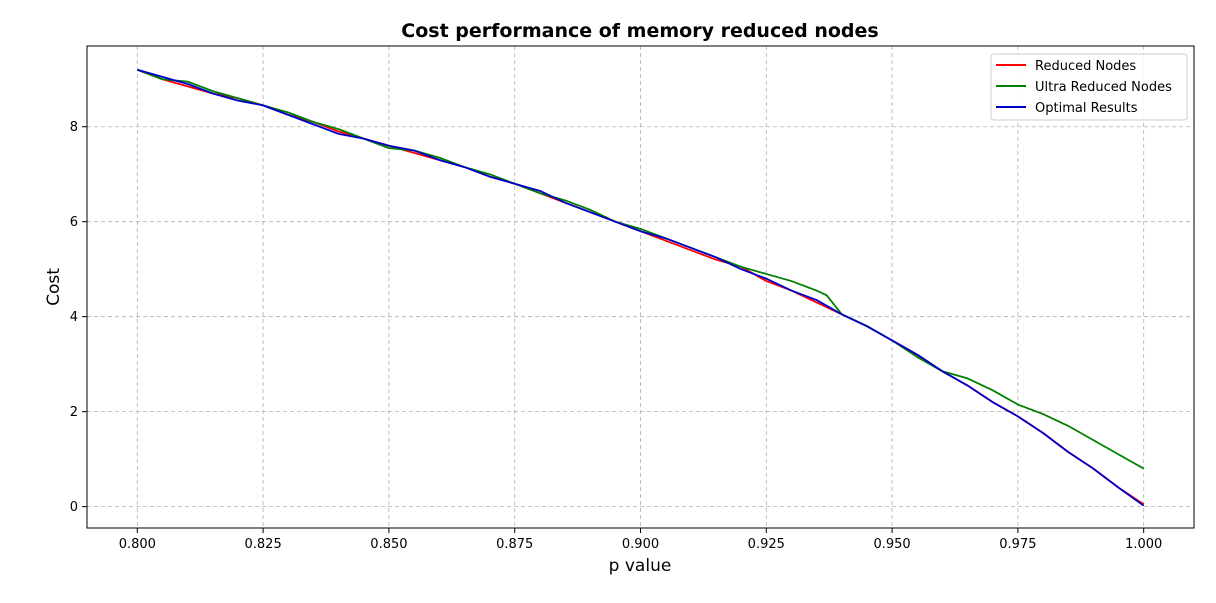 This screenshot has width=1216, height=603. Describe the element at coordinates (1103, 87) in the screenshot. I see `legend-label-ultra-reduced-nodes: Ultra Reduced Nodes` at that location.